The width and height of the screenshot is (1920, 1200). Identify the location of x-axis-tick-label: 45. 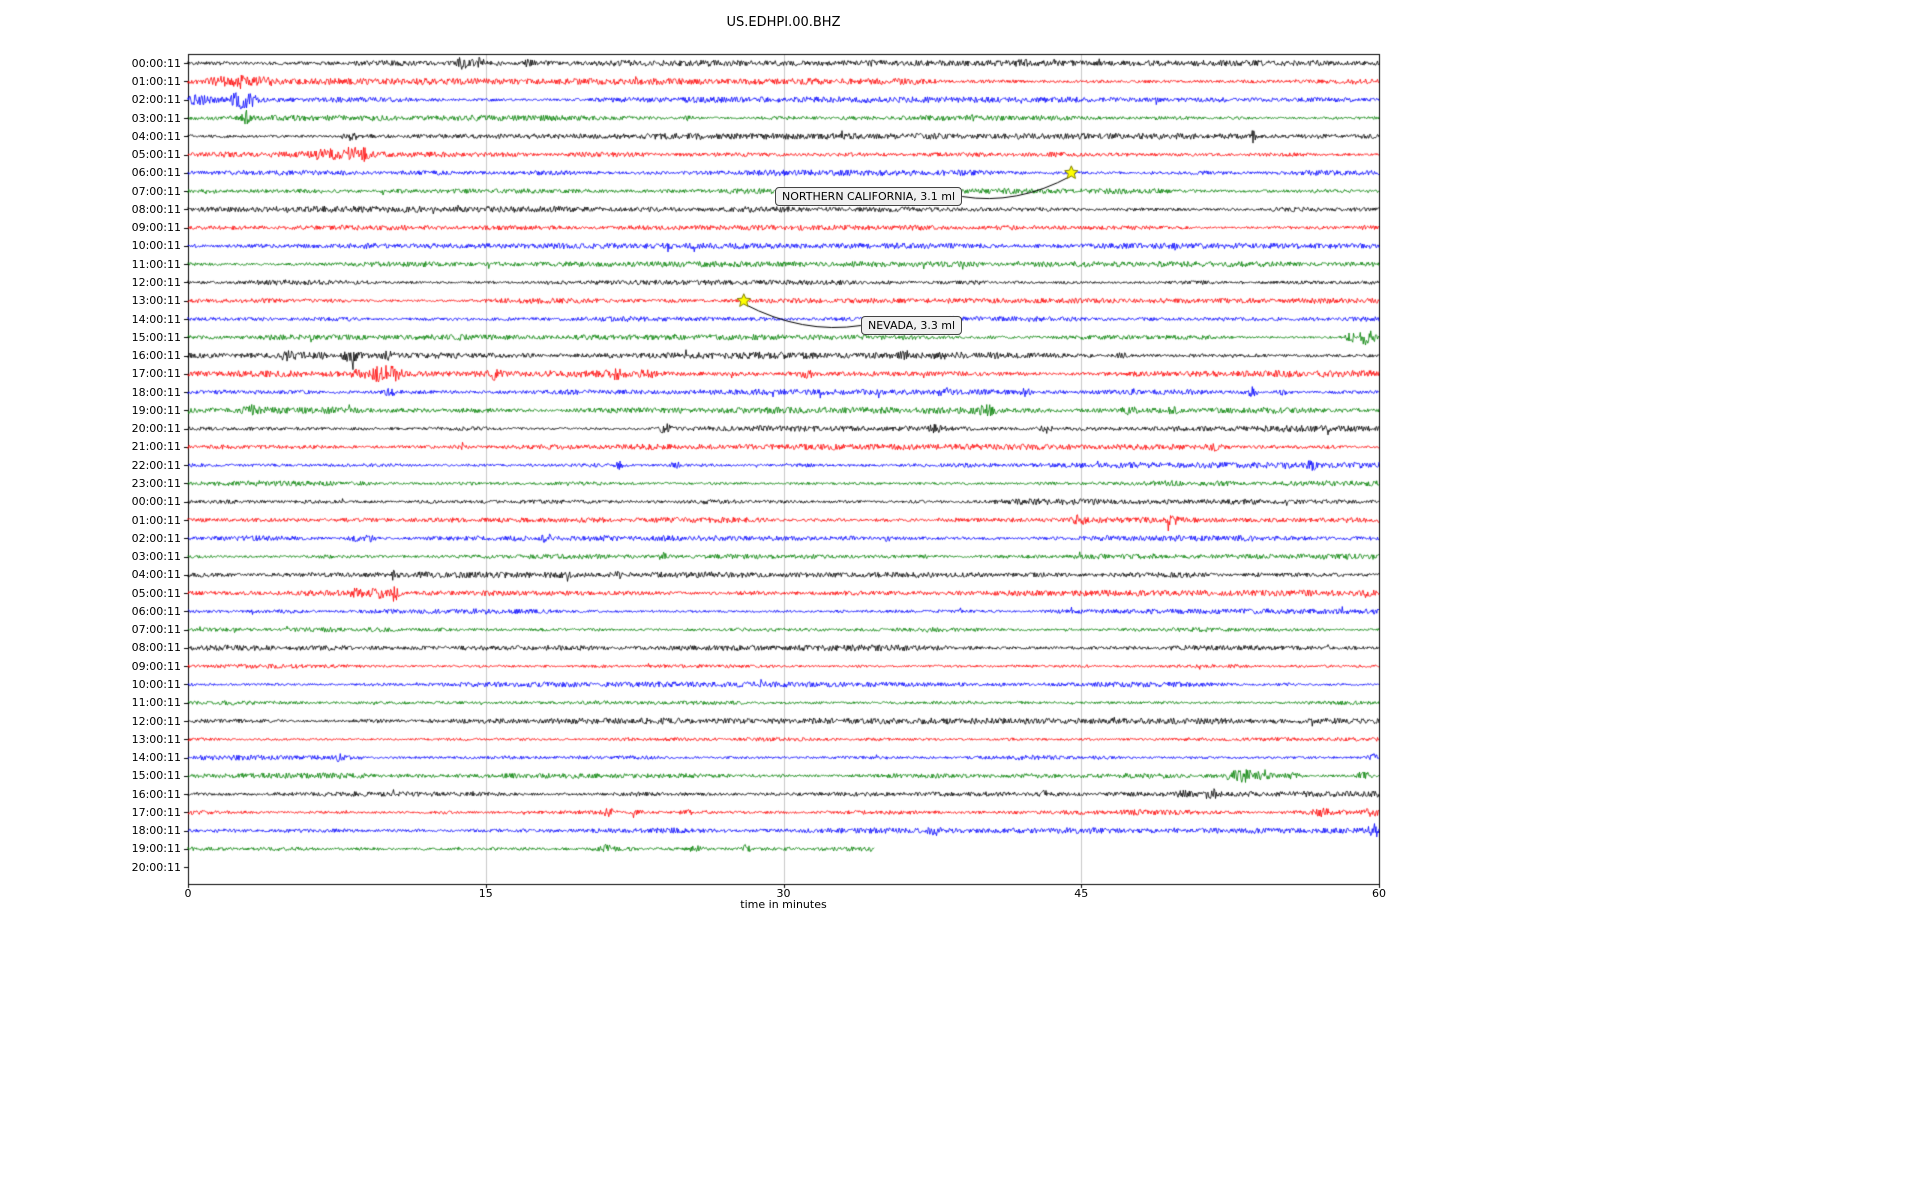
(1081, 893).